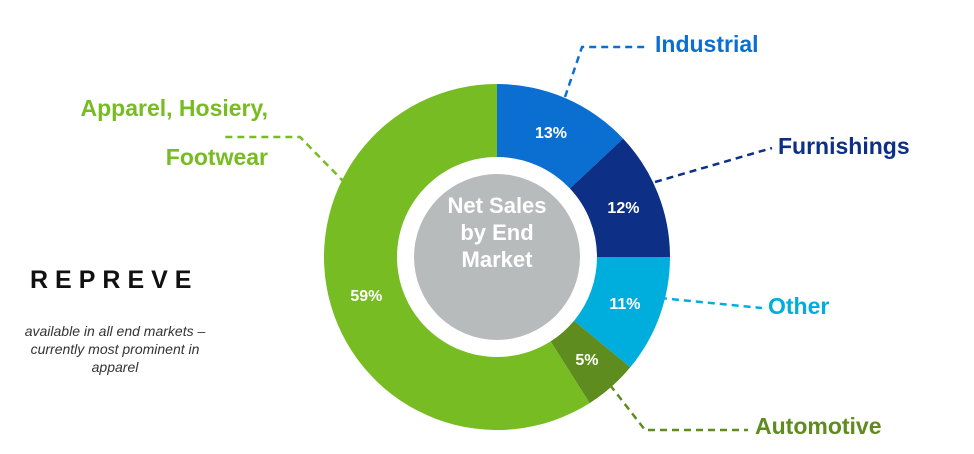  Describe the element at coordinates (174, 132) in the screenshot. I see `category-label: Apparel, Hosiery, Footwear` at that location.